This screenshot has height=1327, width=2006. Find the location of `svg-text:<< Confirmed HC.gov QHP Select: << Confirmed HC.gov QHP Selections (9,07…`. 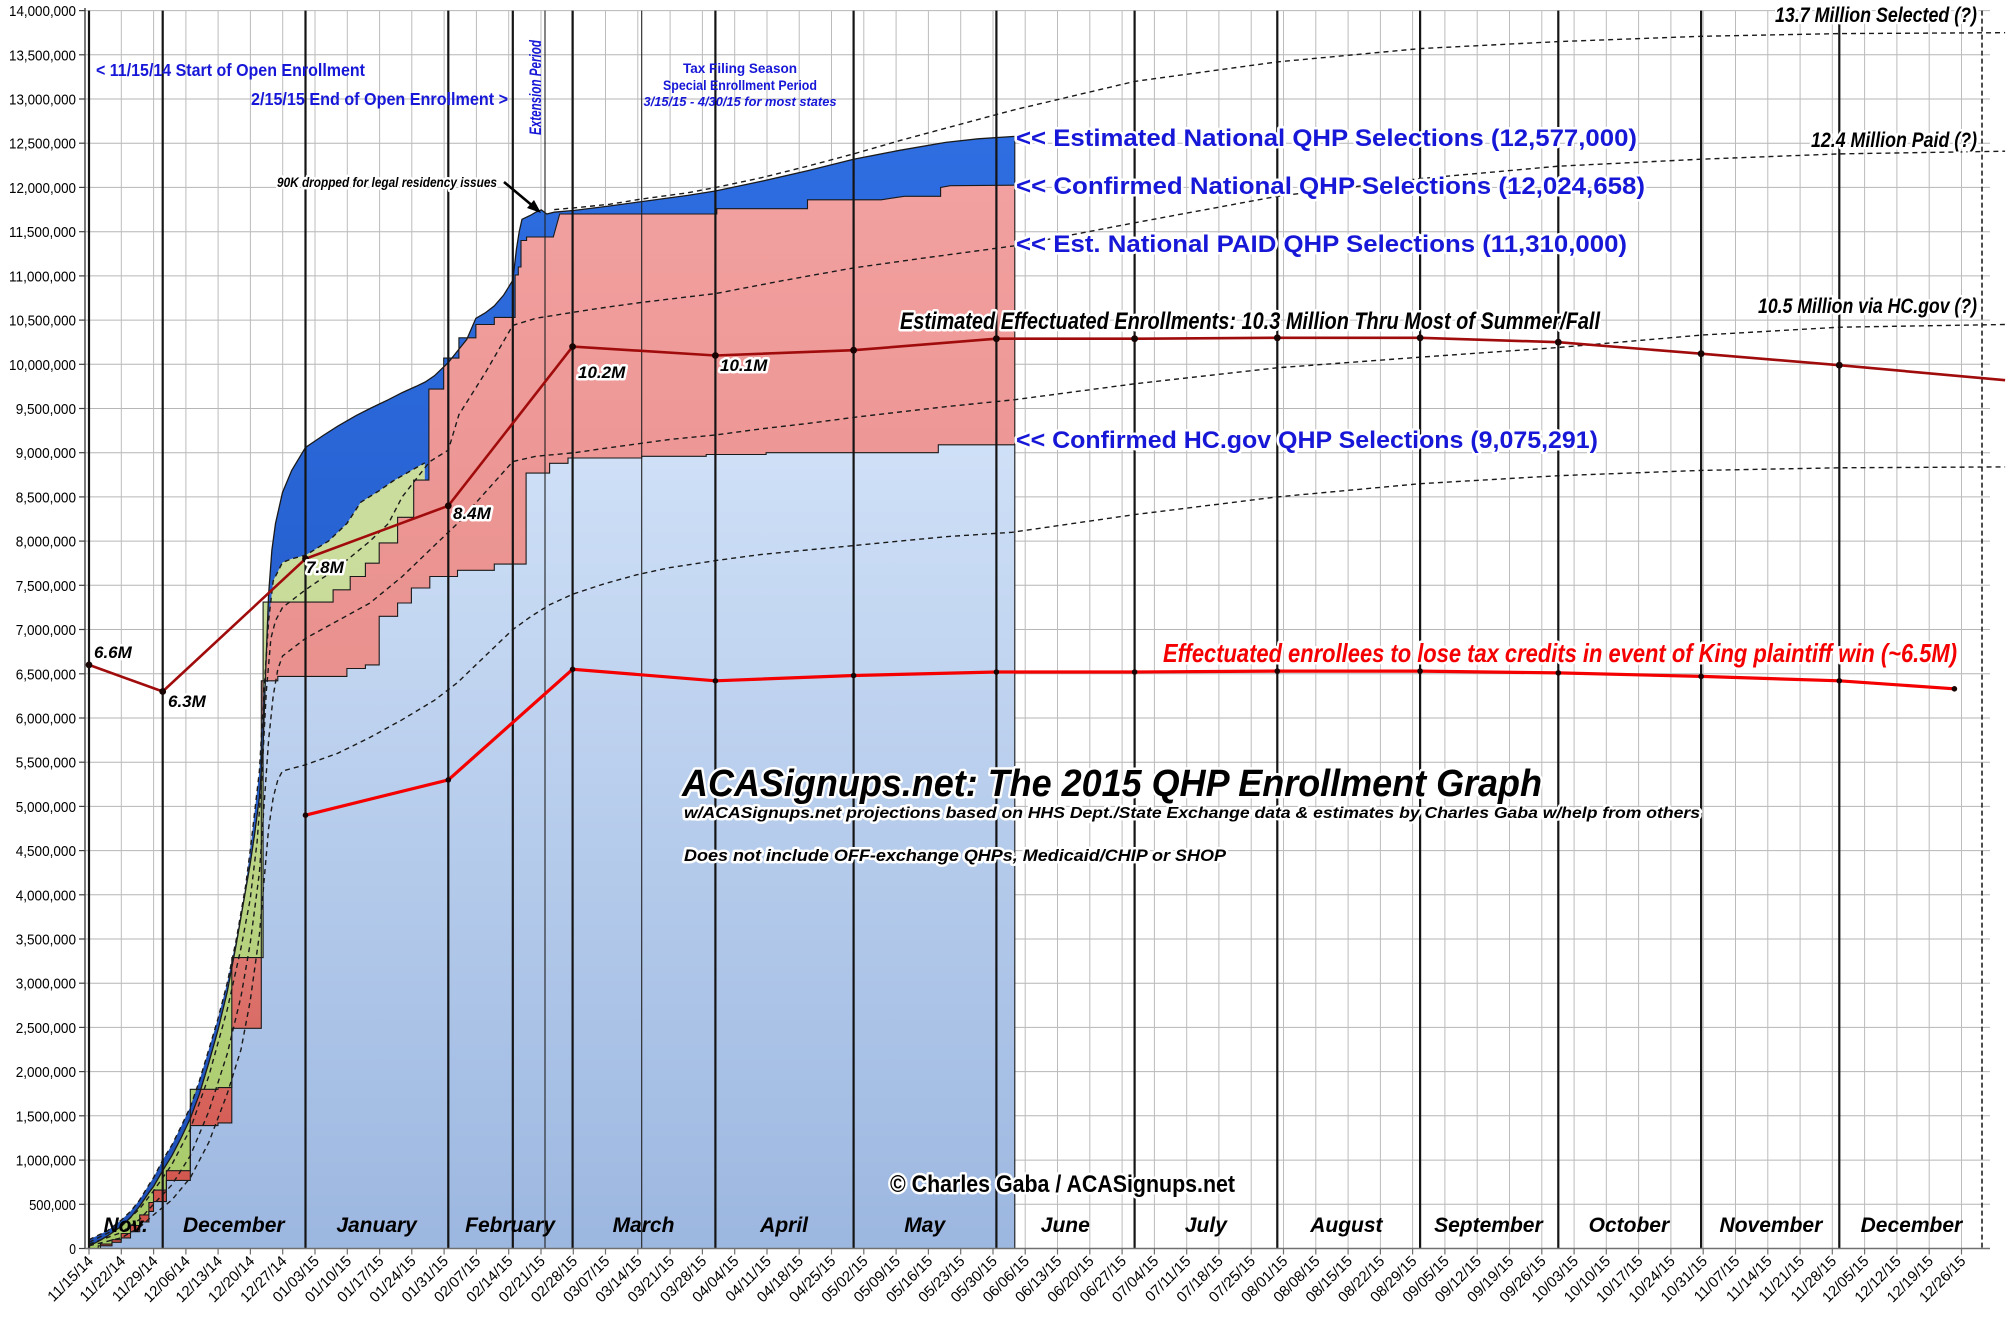

svg-text:<< Confirmed HC.gov QHP Select: << Confirmed HC.gov QHP Selections (9,07… is located at coordinates (1307, 440).